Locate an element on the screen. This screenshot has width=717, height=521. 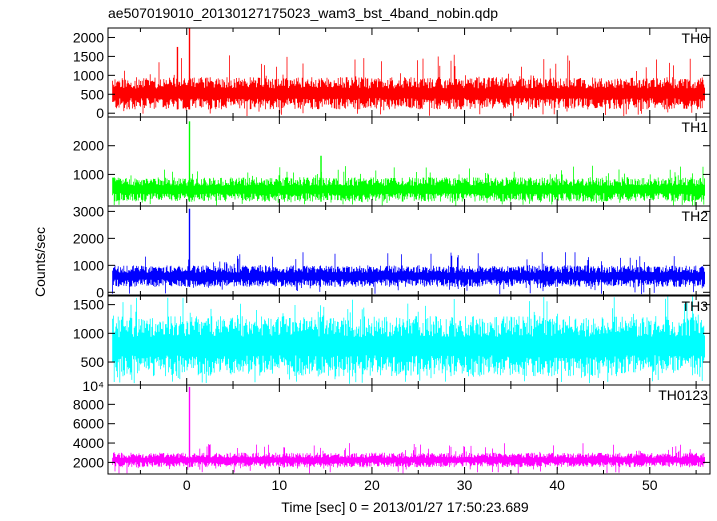
x-tick-label: 10 is located at coordinates (280, 485).